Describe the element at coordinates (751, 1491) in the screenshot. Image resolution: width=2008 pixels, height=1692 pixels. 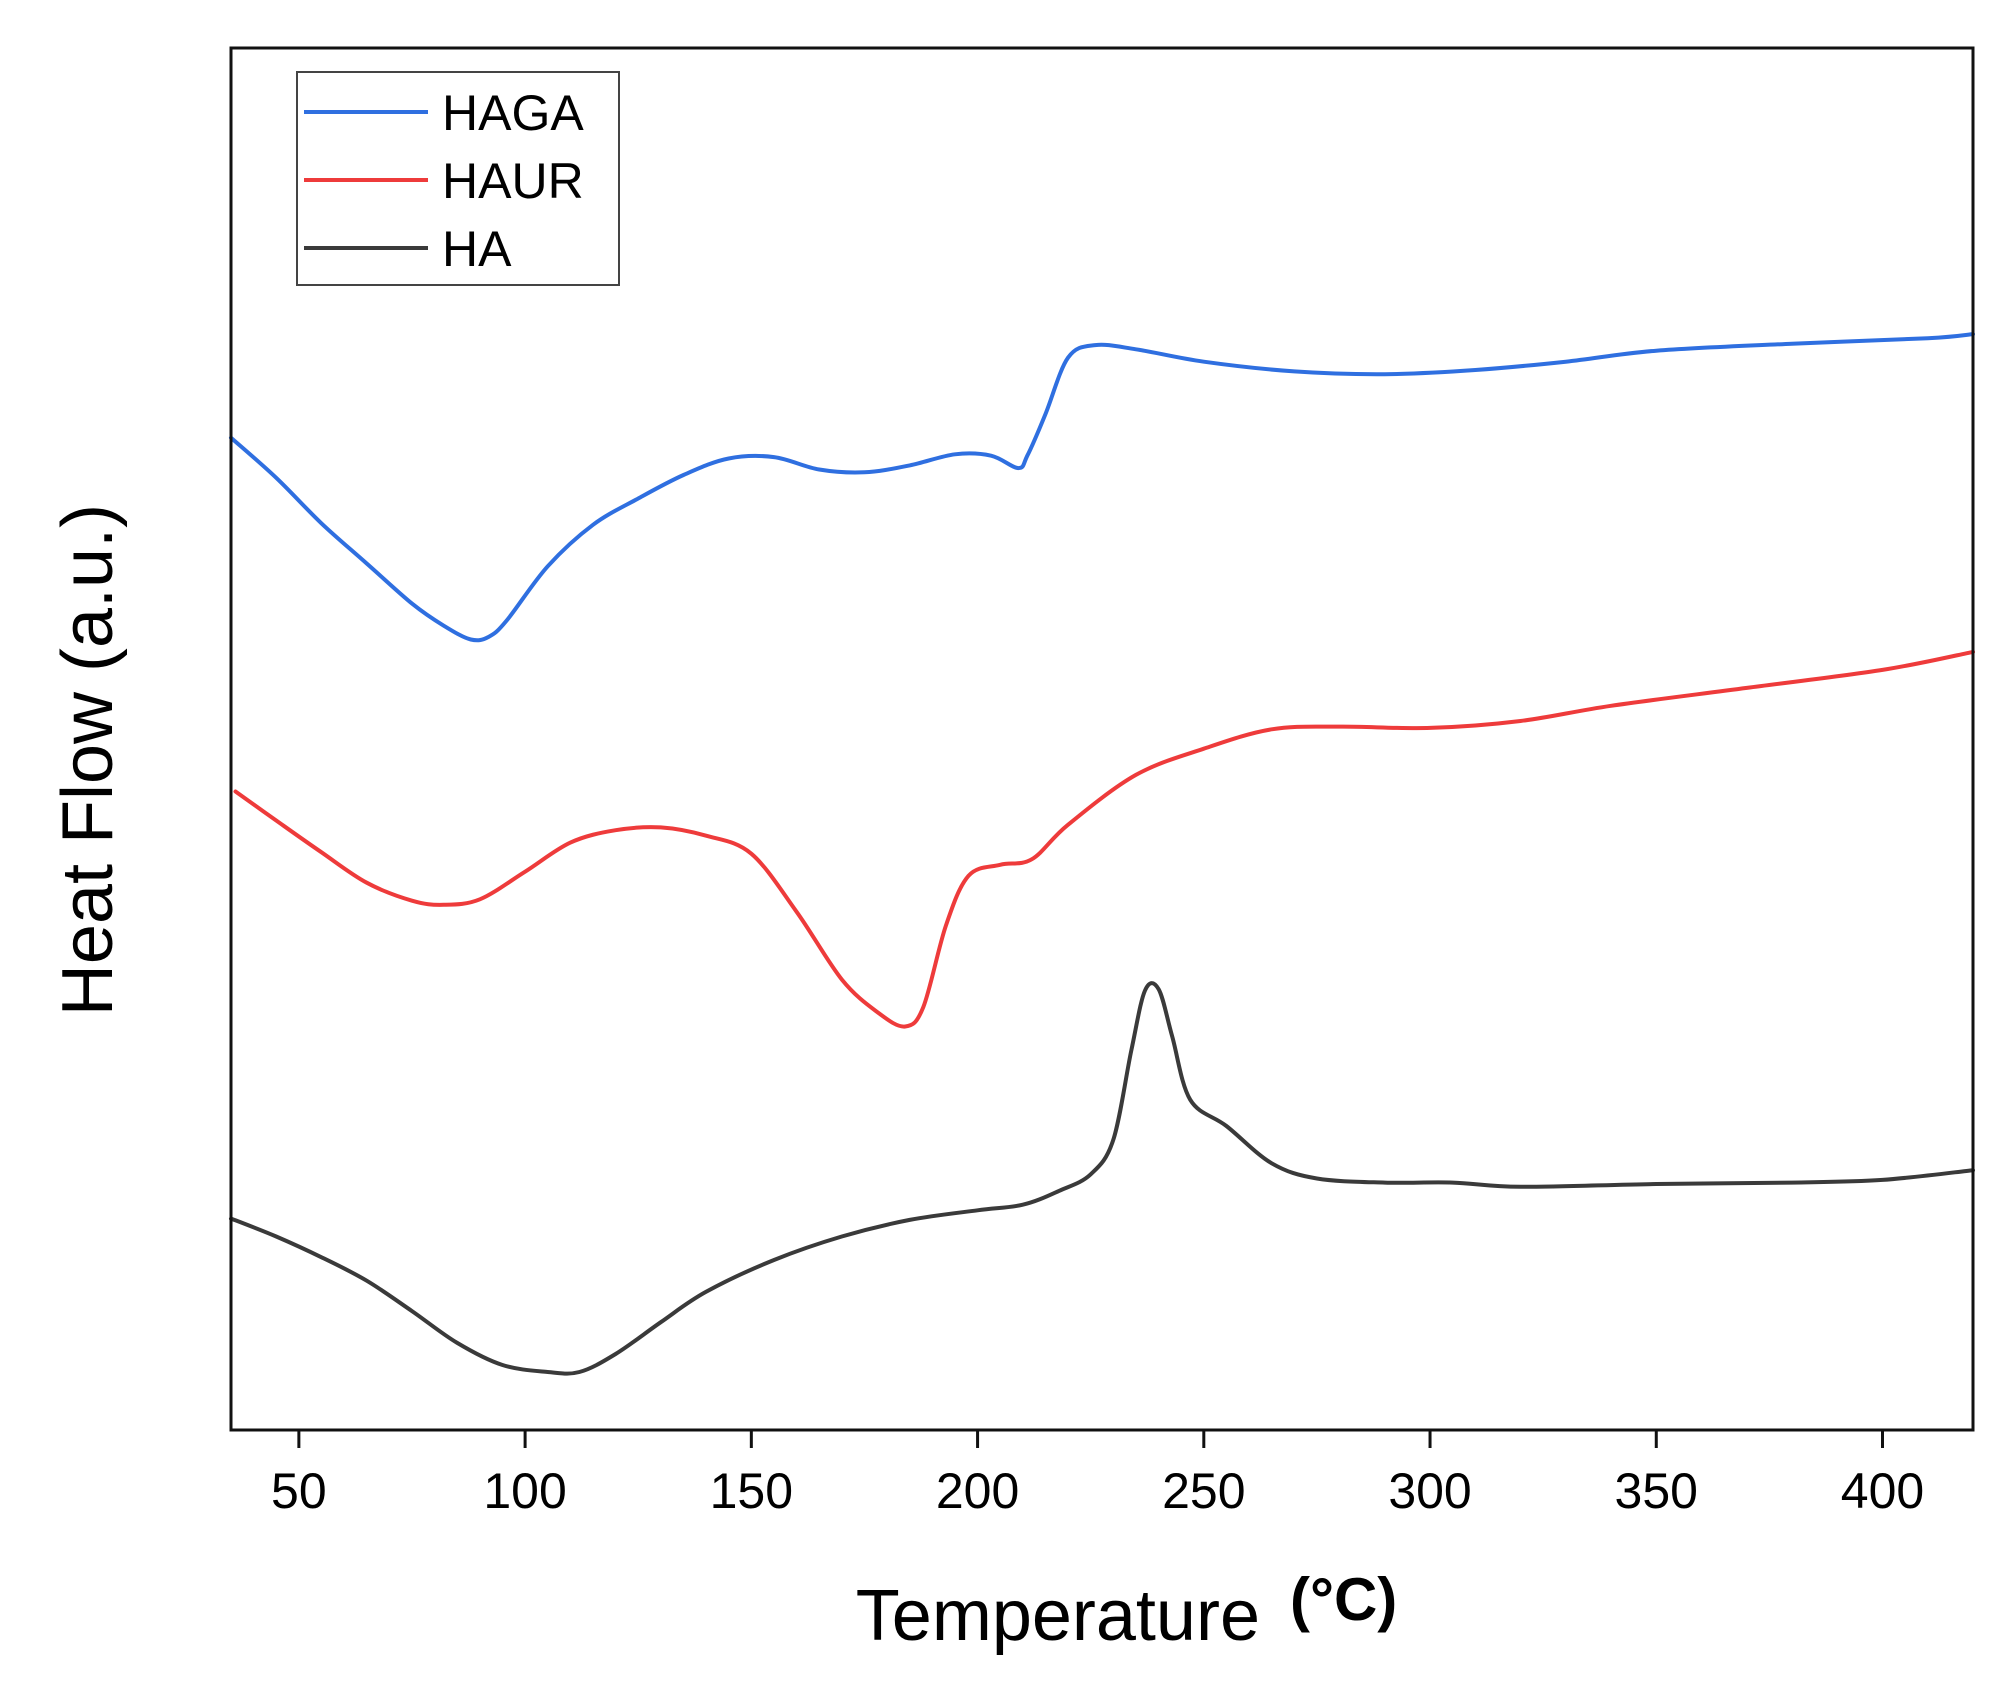
I see `x-tick-label-150: 150` at that location.